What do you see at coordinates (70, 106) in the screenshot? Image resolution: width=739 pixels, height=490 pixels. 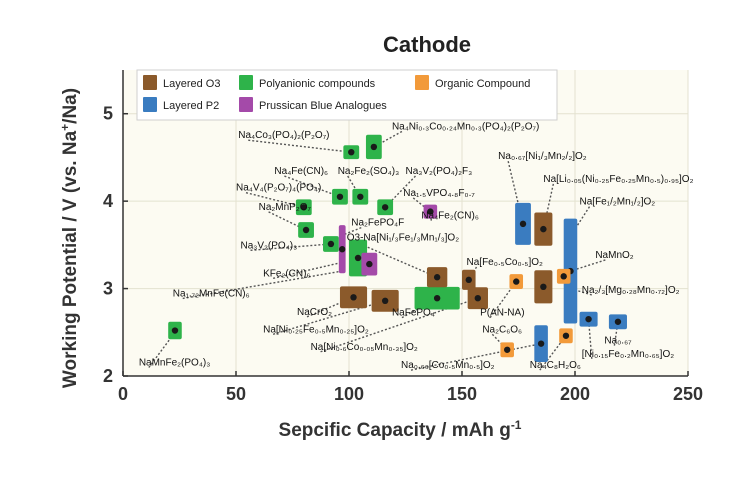 I see `y-axis-title-tail: /Na)` at bounding box center [70, 106].